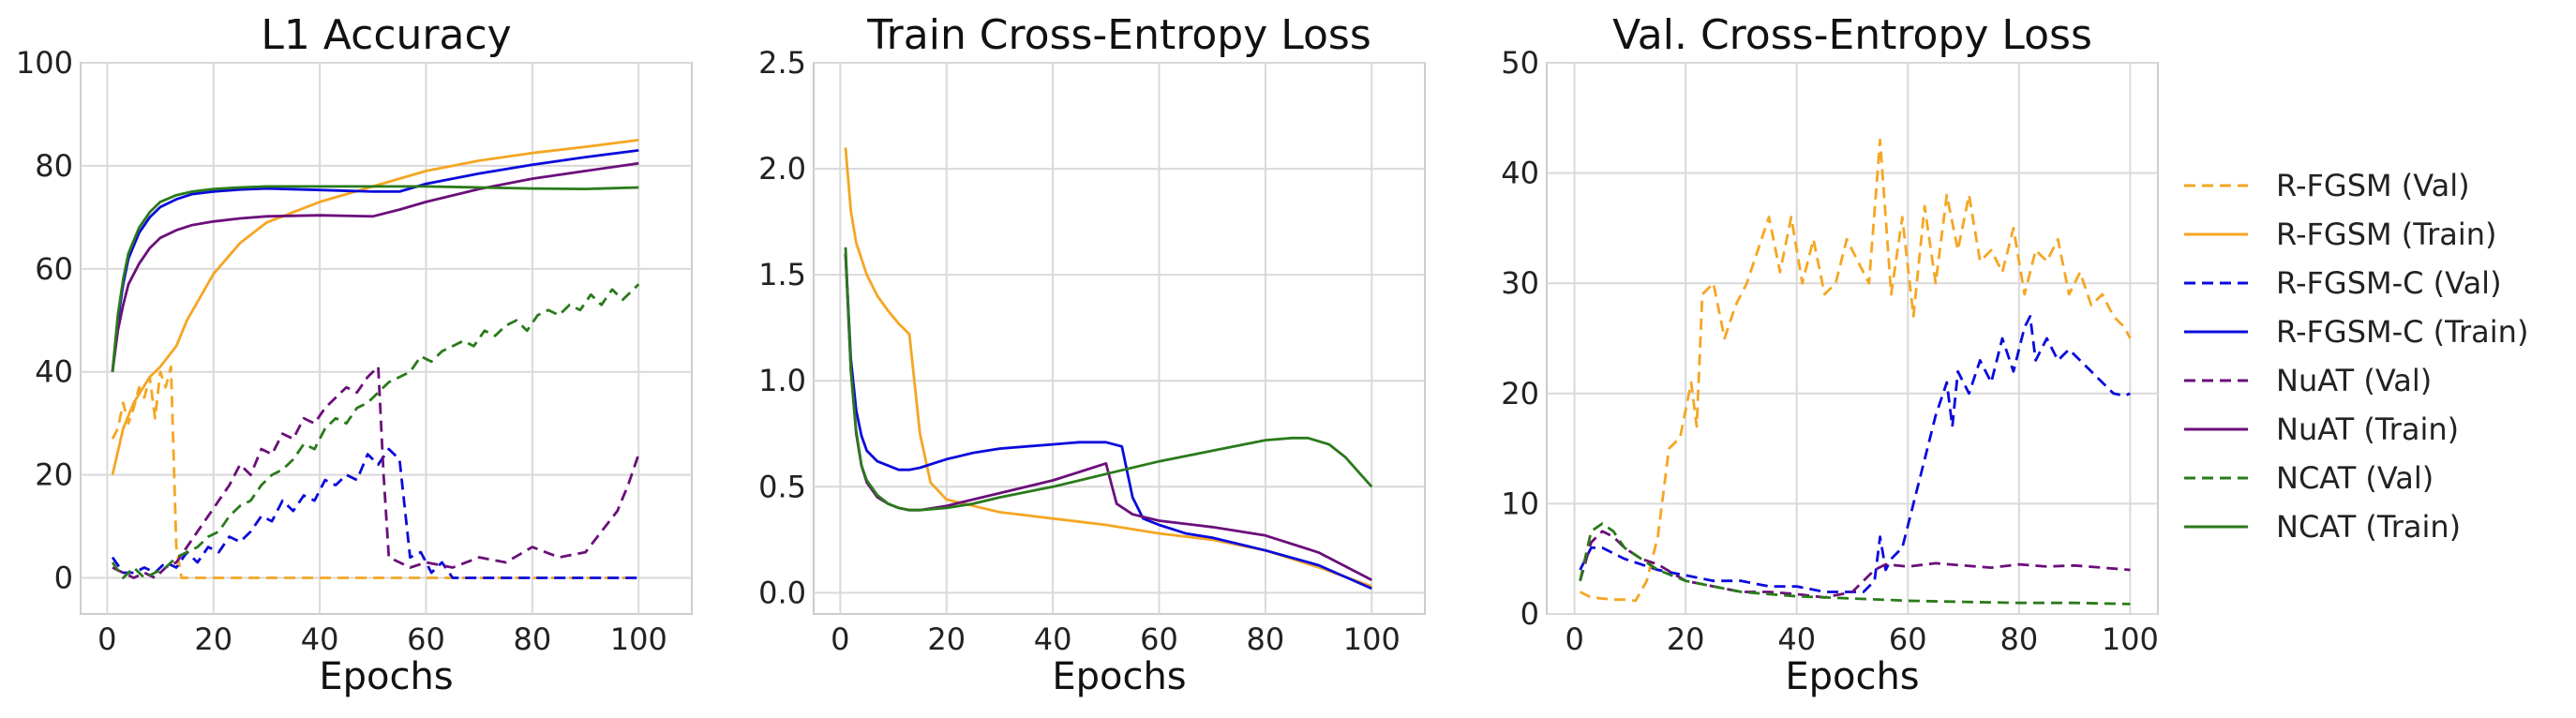  I want to click on y-tick-label: 1.0, so click(782, 381).